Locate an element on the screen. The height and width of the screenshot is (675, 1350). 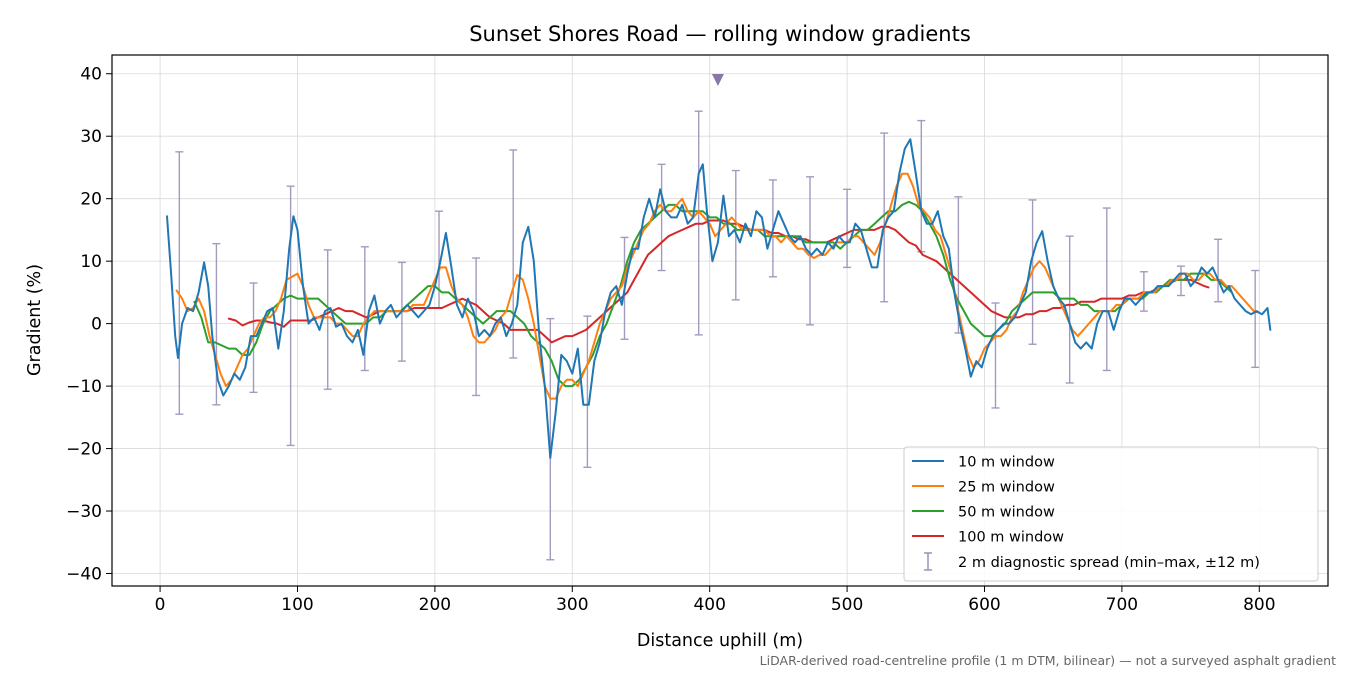
x-tick-label: 400 is located at coordinates (709, 605).